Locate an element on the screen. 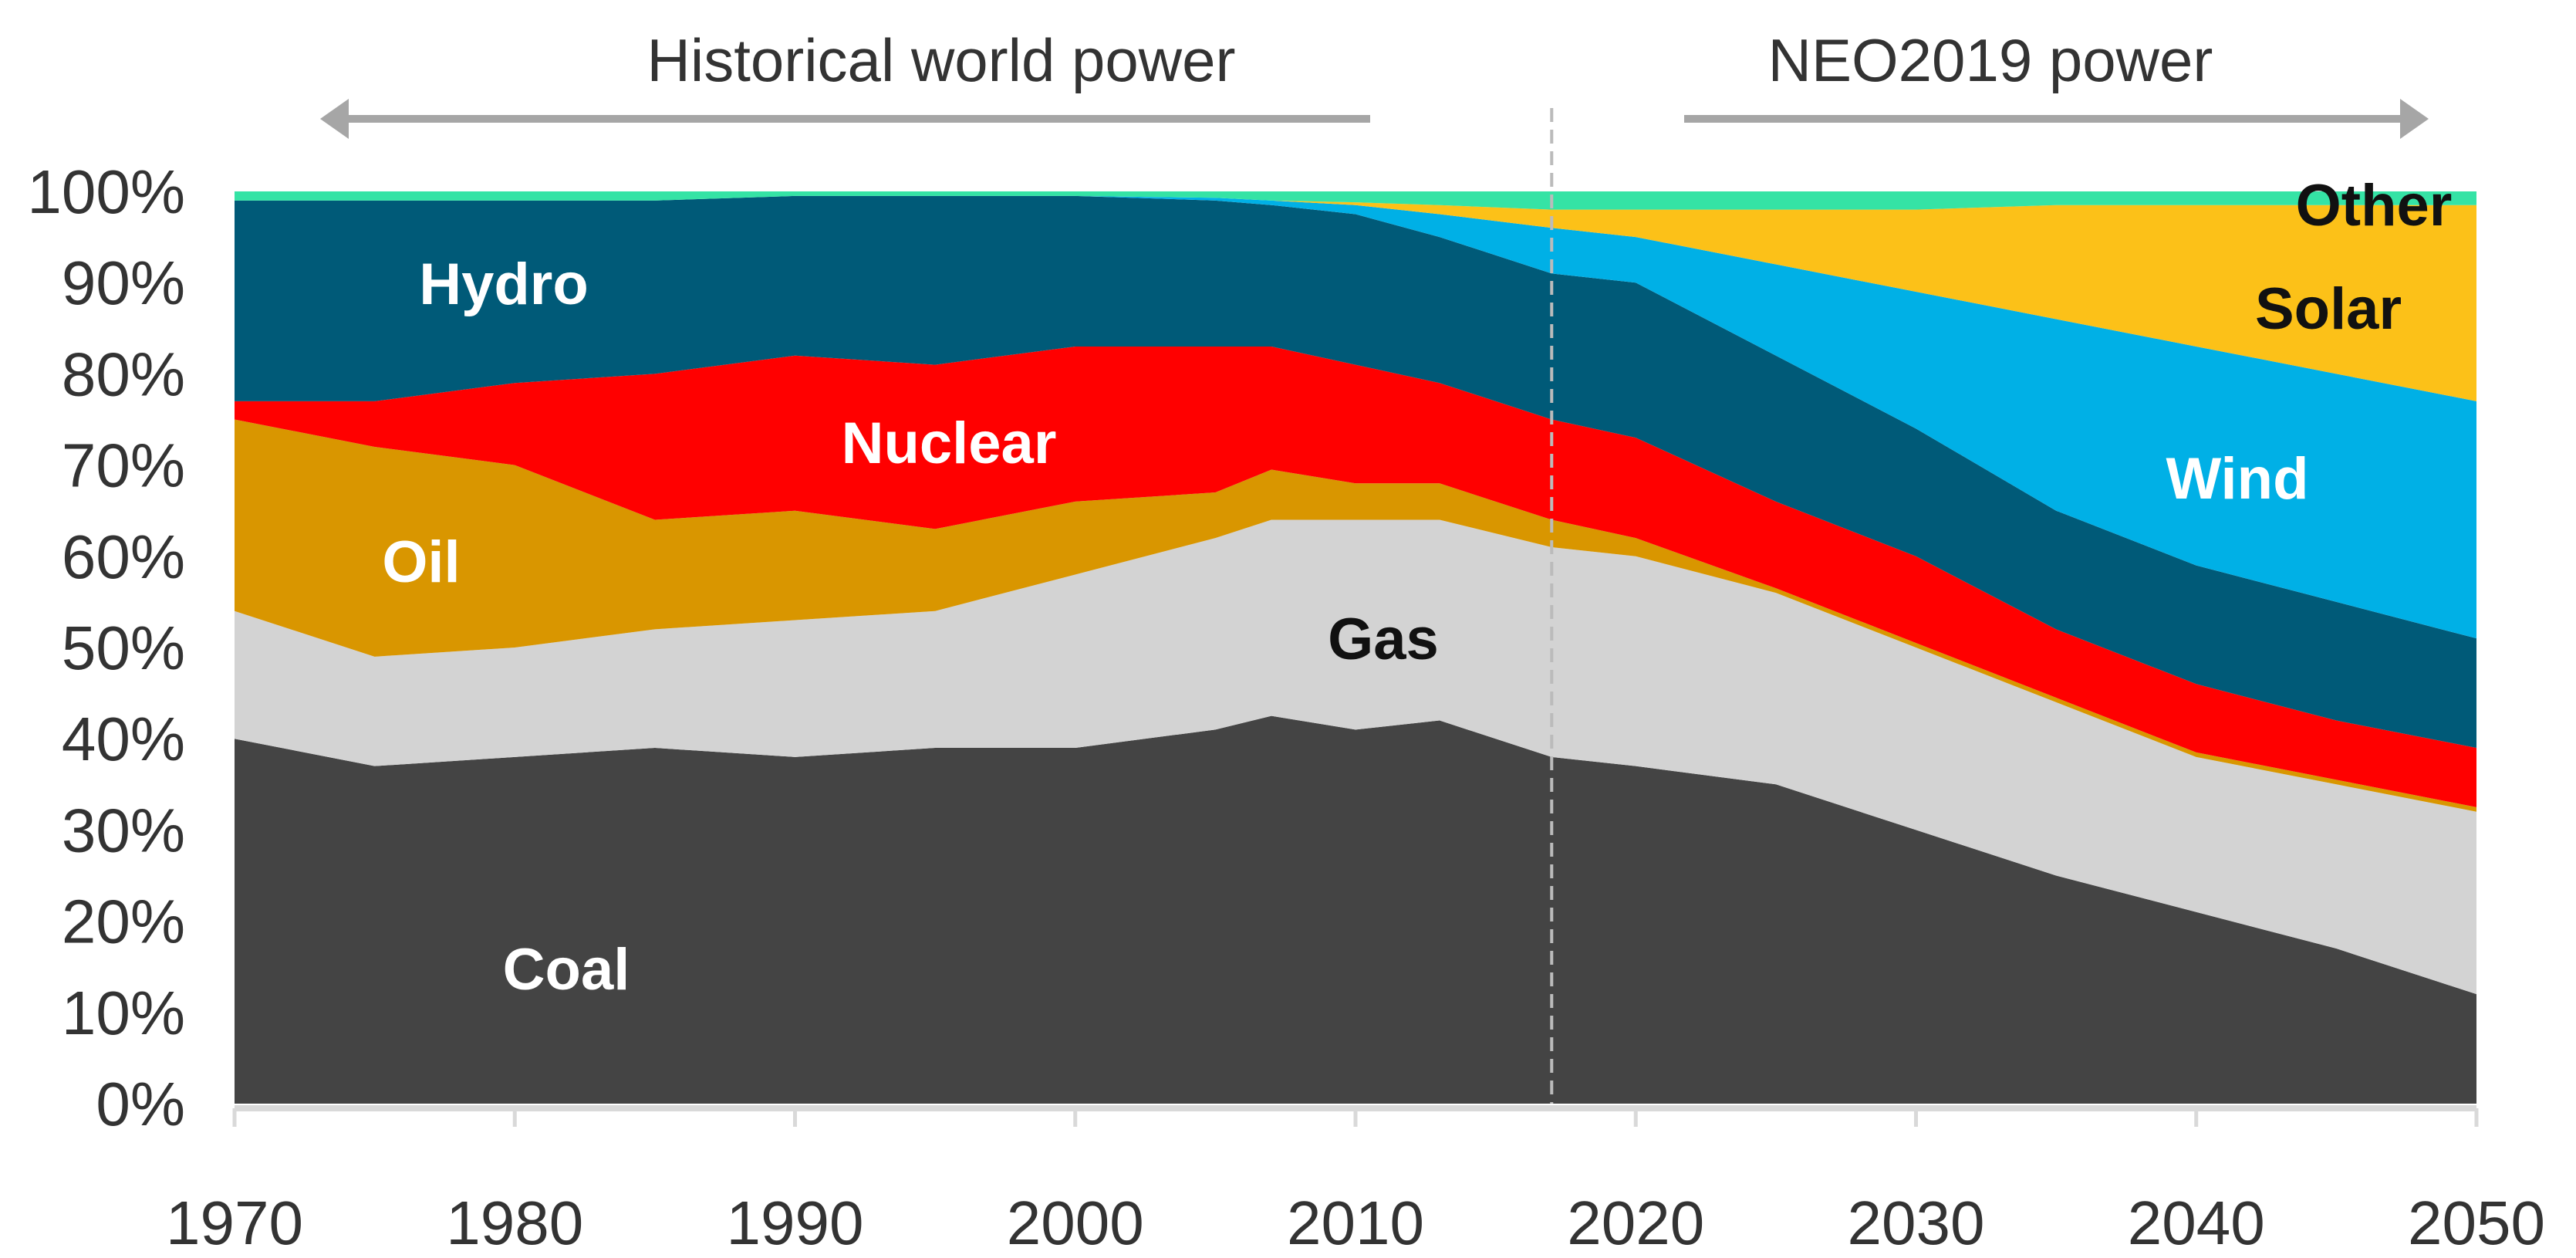 This screenshot has width=2576, height=1258. y-tick-label: 10% is located at coordinates (124, 1013).